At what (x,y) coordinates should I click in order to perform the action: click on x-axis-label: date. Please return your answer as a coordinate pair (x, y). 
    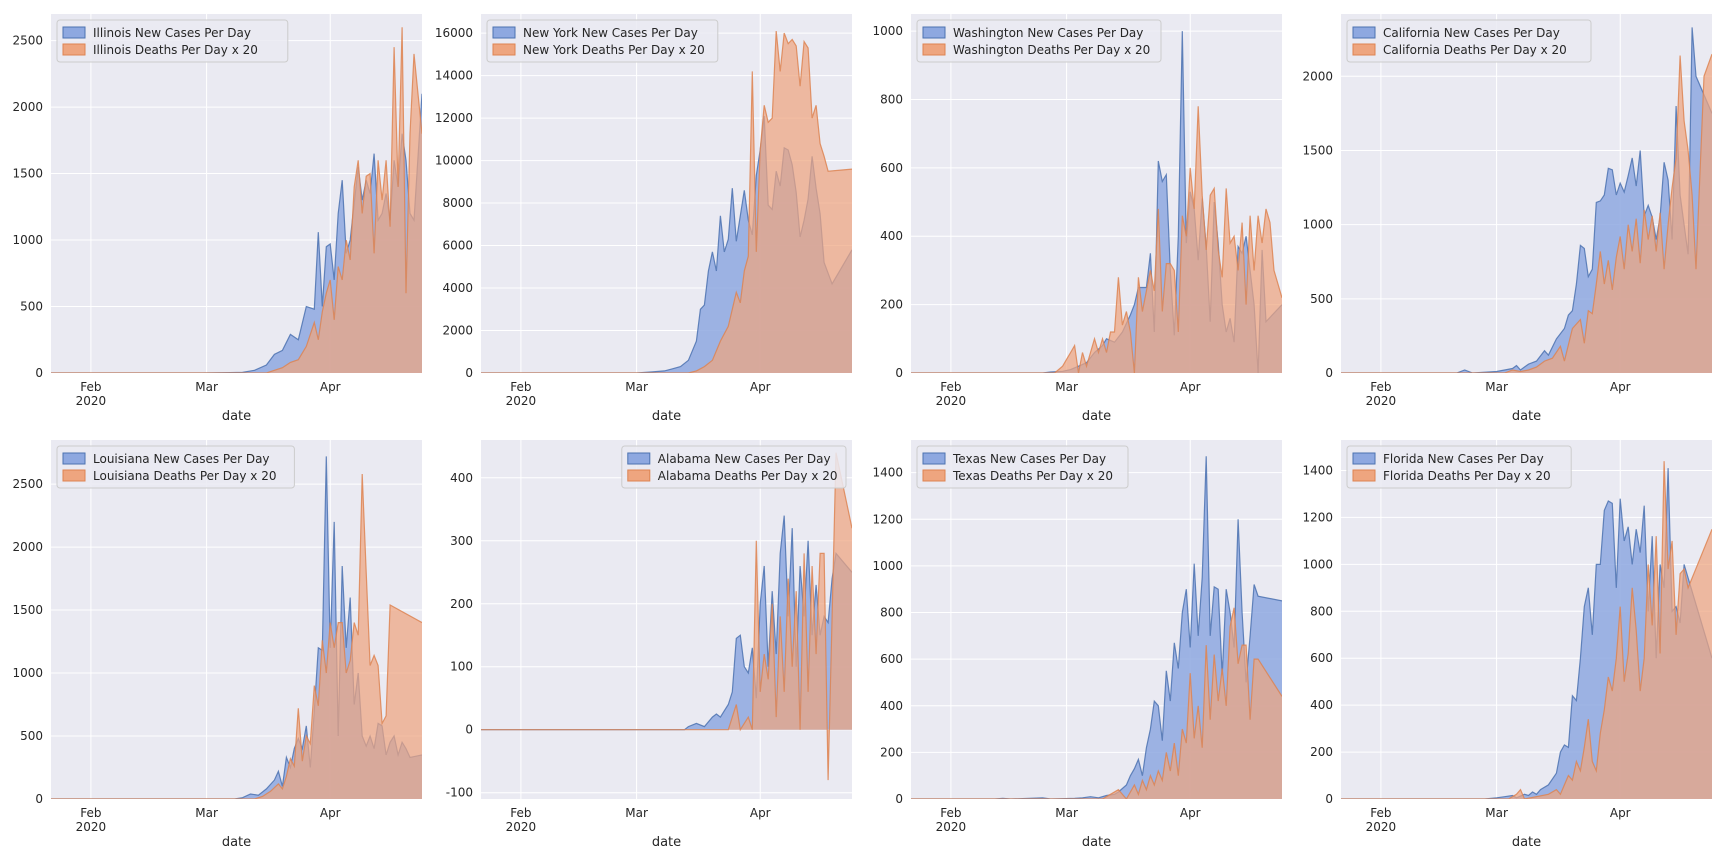
    Looking at the image, I should click on (666, 842).